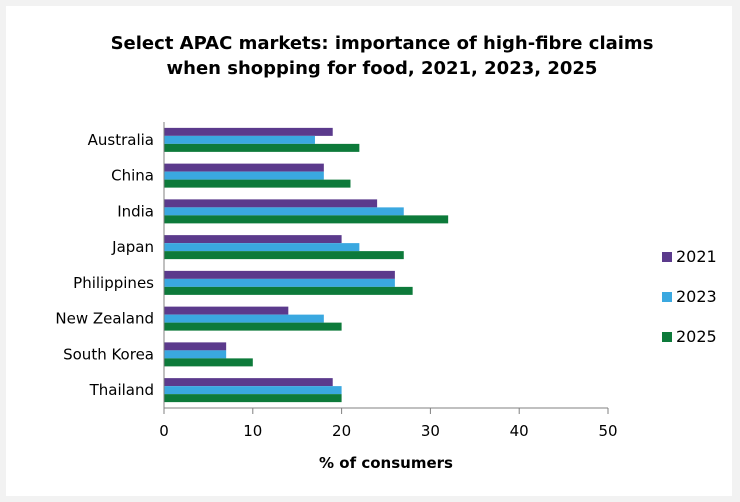 The image size is (740, 502). Describe the element at coordinates (121, 390) in the screenshot. I see `category-label: Thailand` at that location.